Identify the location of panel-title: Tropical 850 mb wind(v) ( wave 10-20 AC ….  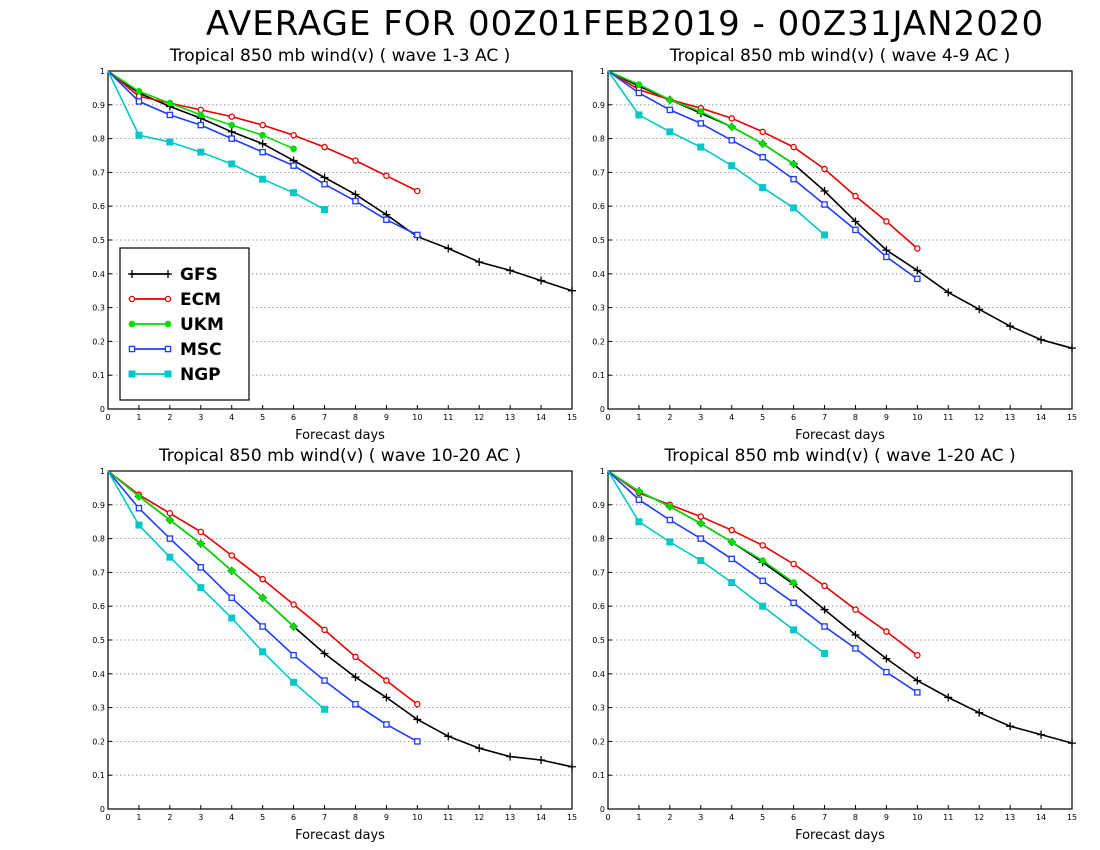
(339, 456).